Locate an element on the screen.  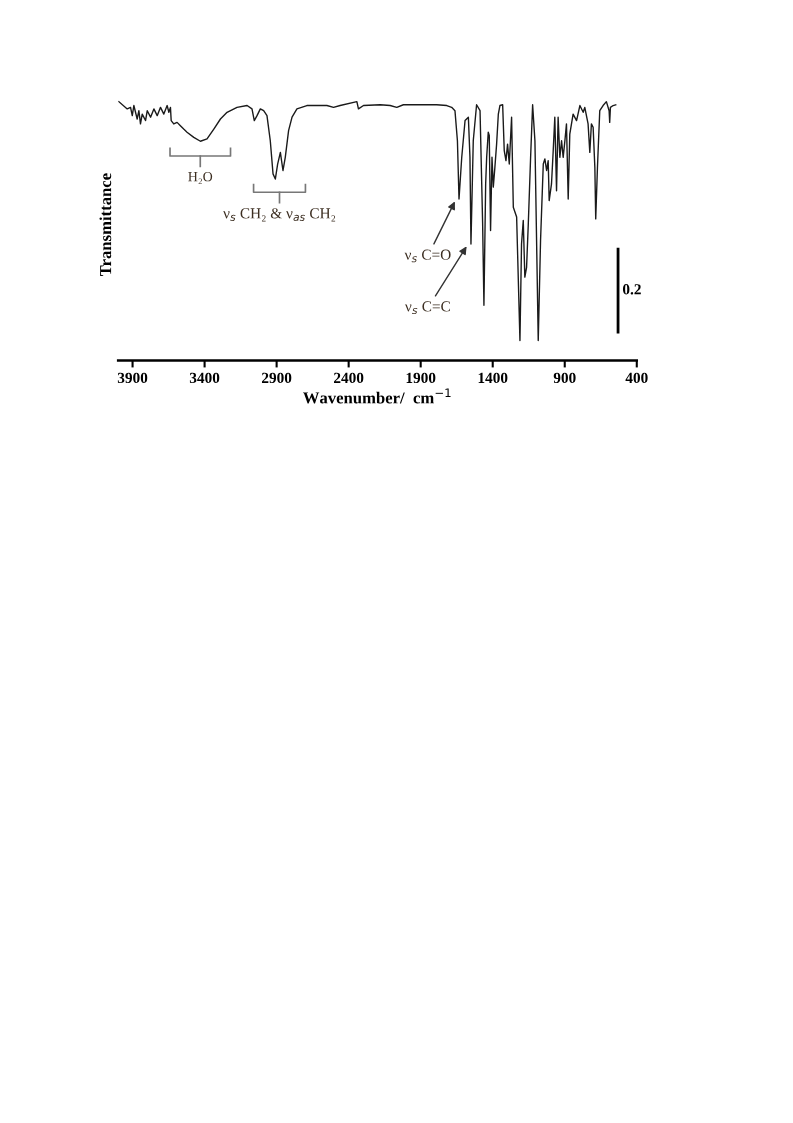
annotation: 0.2 is located at coordinates (631, 289).